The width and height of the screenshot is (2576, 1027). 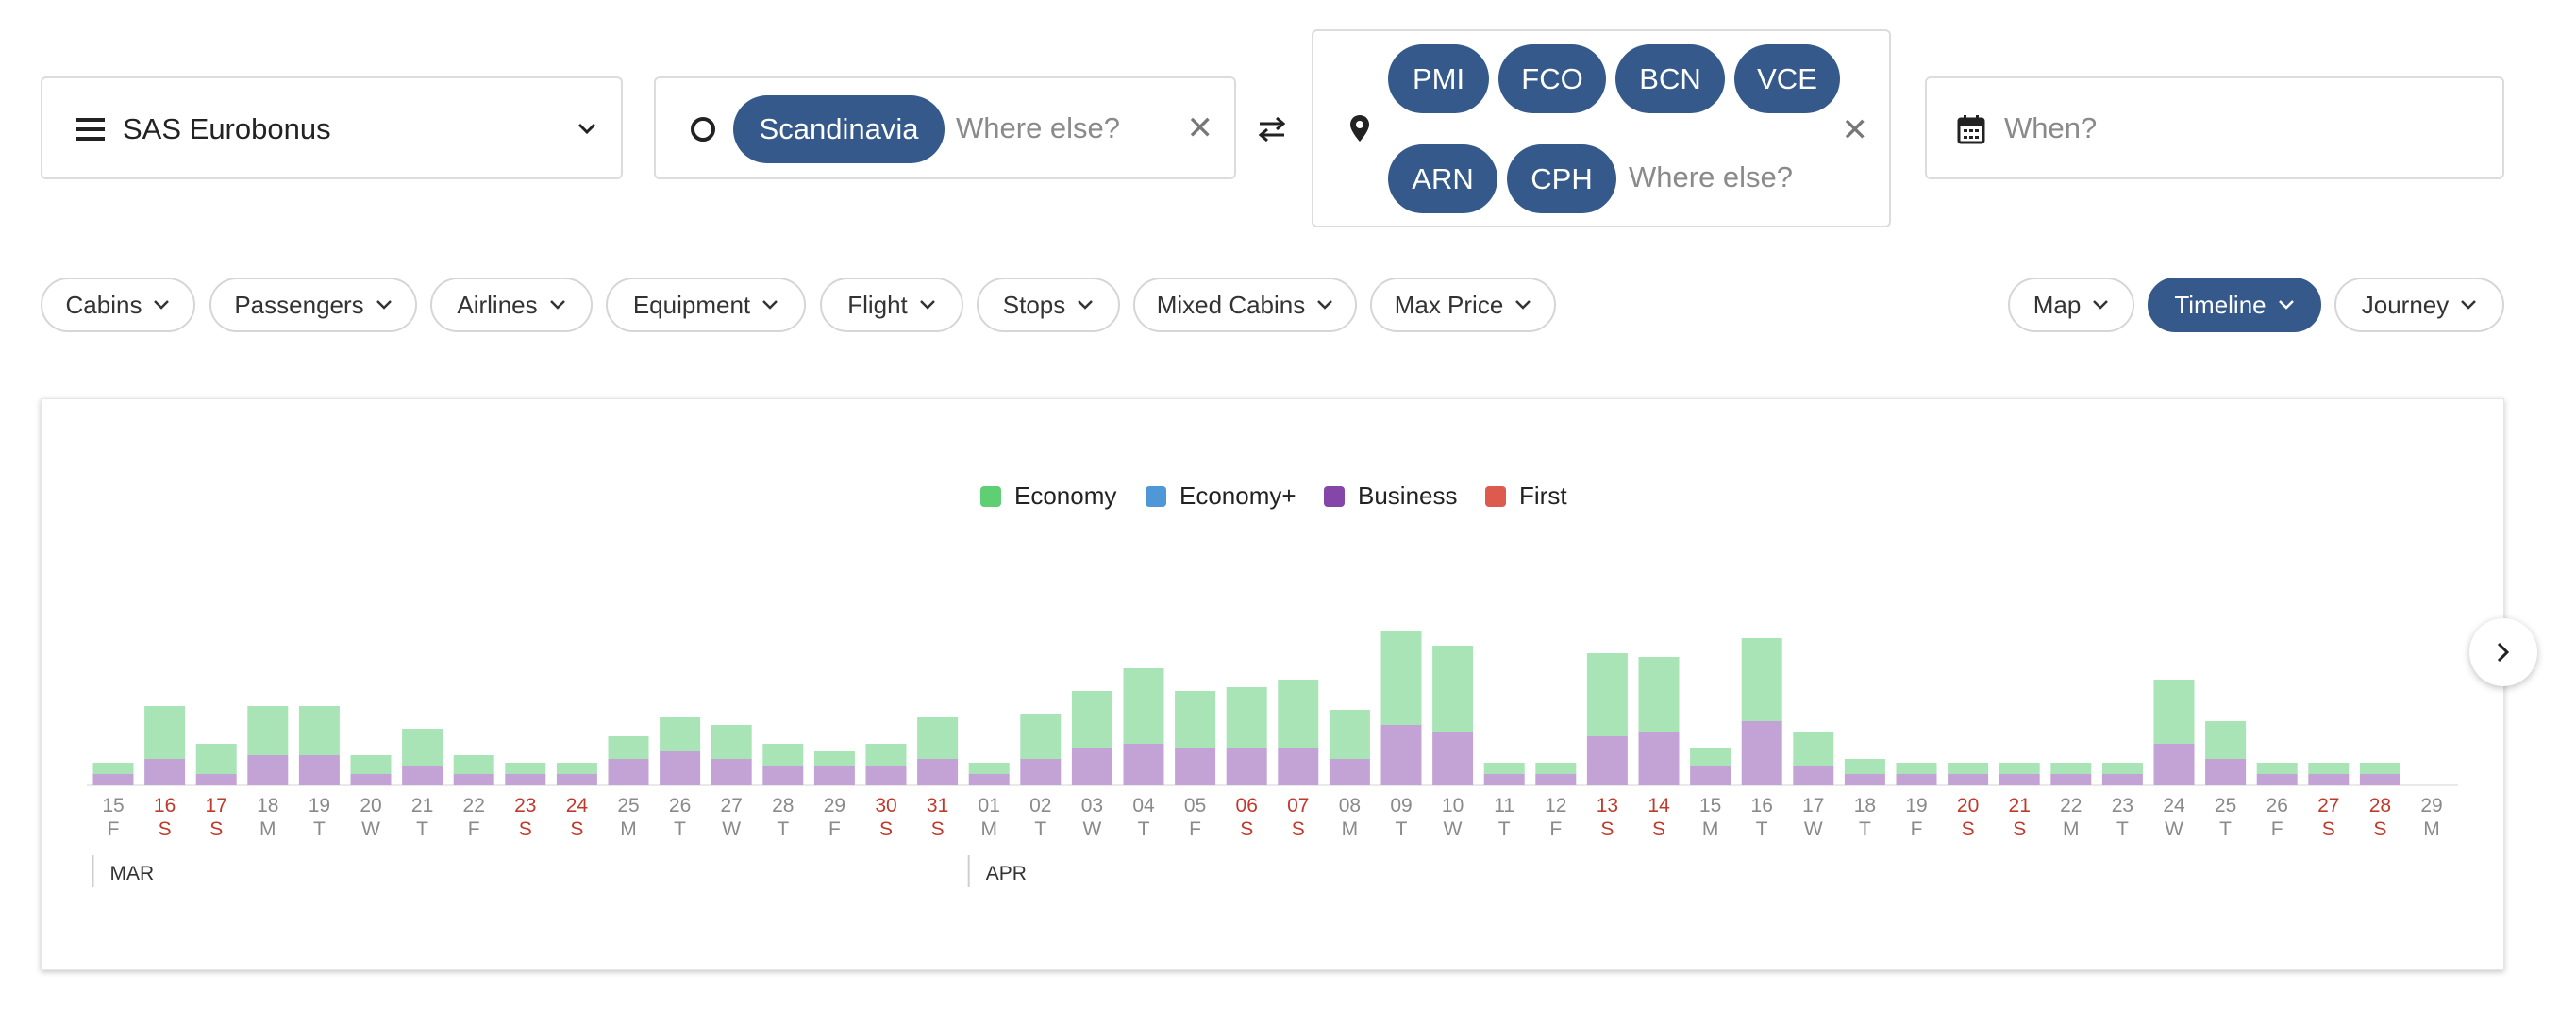 I want to click on origin-placeholder: Where else?, so click(x=1038, y=127).